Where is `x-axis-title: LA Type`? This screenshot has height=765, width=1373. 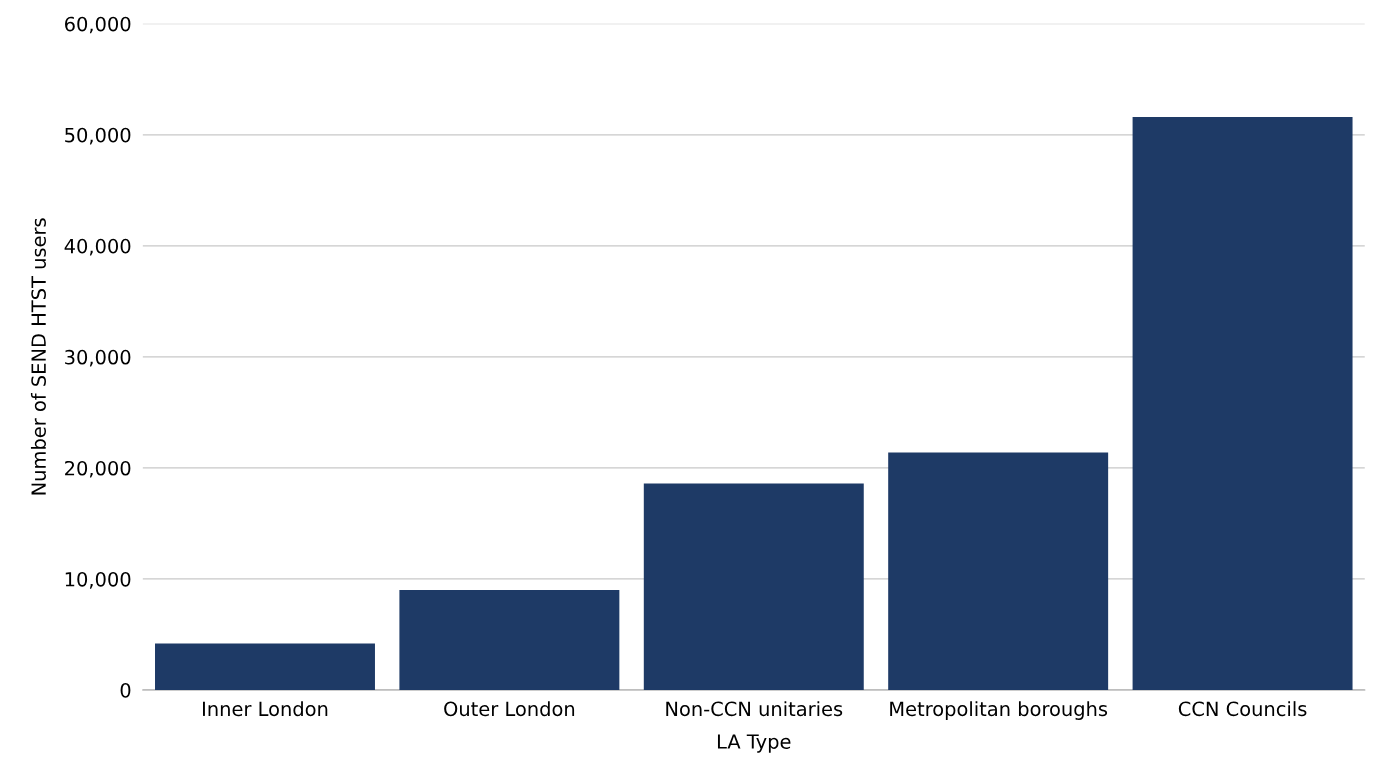 x-axis-title: LA Type is located at coordinates (754, 743).